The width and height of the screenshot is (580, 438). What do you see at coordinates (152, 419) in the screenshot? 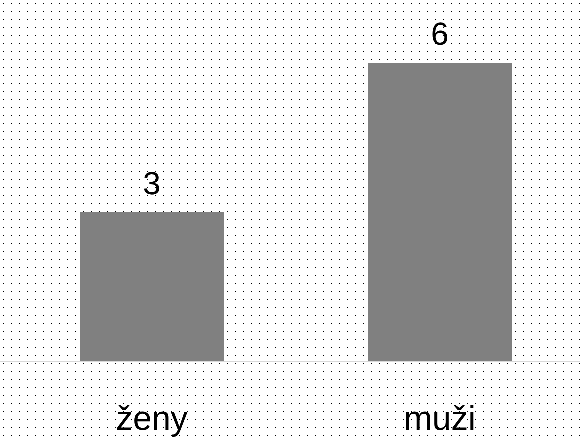
I see `x-tick-label: ženy` at bounding box center [152, 419].